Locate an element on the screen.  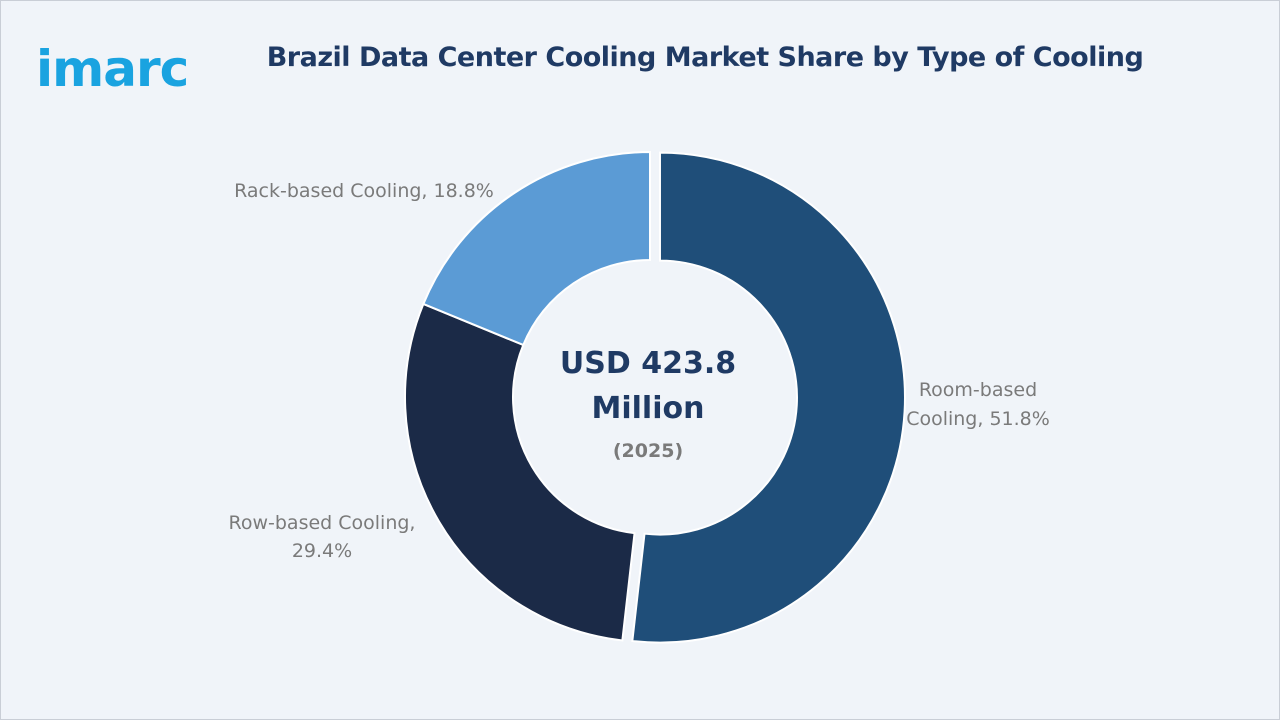
label-rack-based: Rack-based Cooling, 18.8% is located at coordinates (364, 191).